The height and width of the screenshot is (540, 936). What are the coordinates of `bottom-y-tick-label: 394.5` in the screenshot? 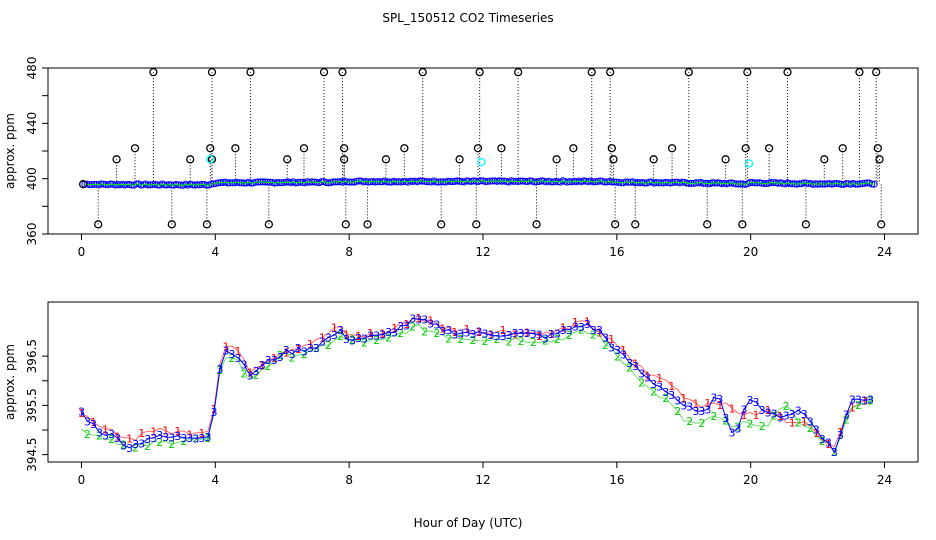 It's located at (32, 454).